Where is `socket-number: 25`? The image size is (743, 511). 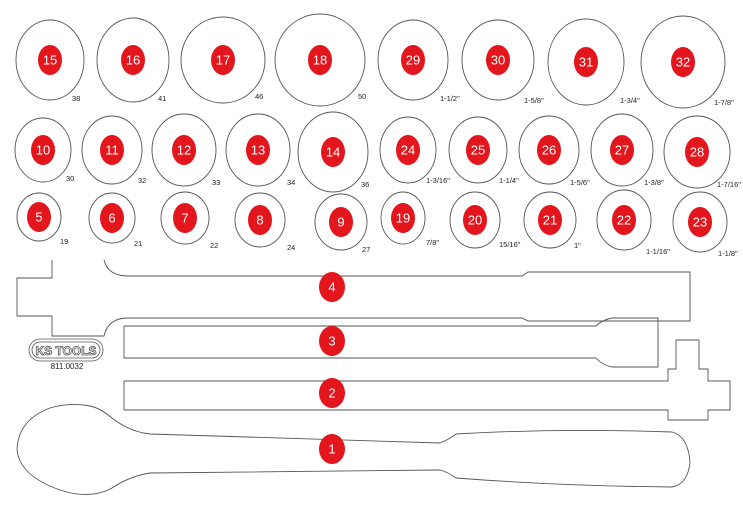 socket-number: 25 is located at coordinates (478, 150).